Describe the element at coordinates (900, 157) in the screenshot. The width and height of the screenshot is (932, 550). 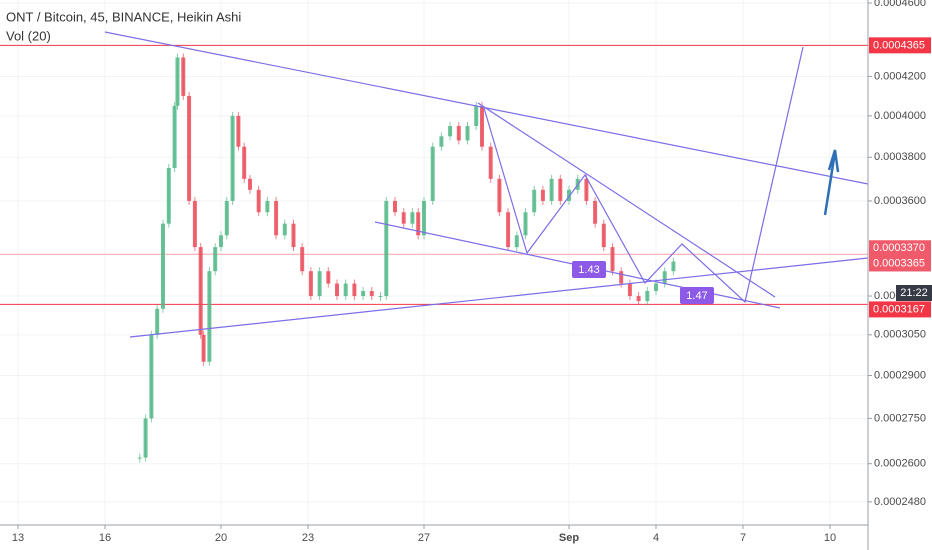
I see `y-tick-label: 0.0003800` at that location.